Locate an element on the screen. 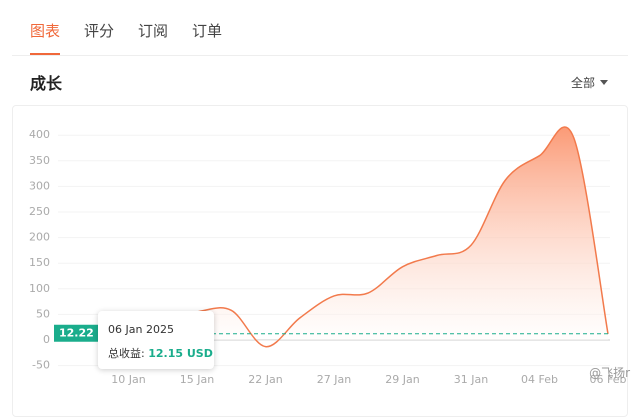 The image size is (640, 417). tab: 订阅 is located at coordinates (153, 31).